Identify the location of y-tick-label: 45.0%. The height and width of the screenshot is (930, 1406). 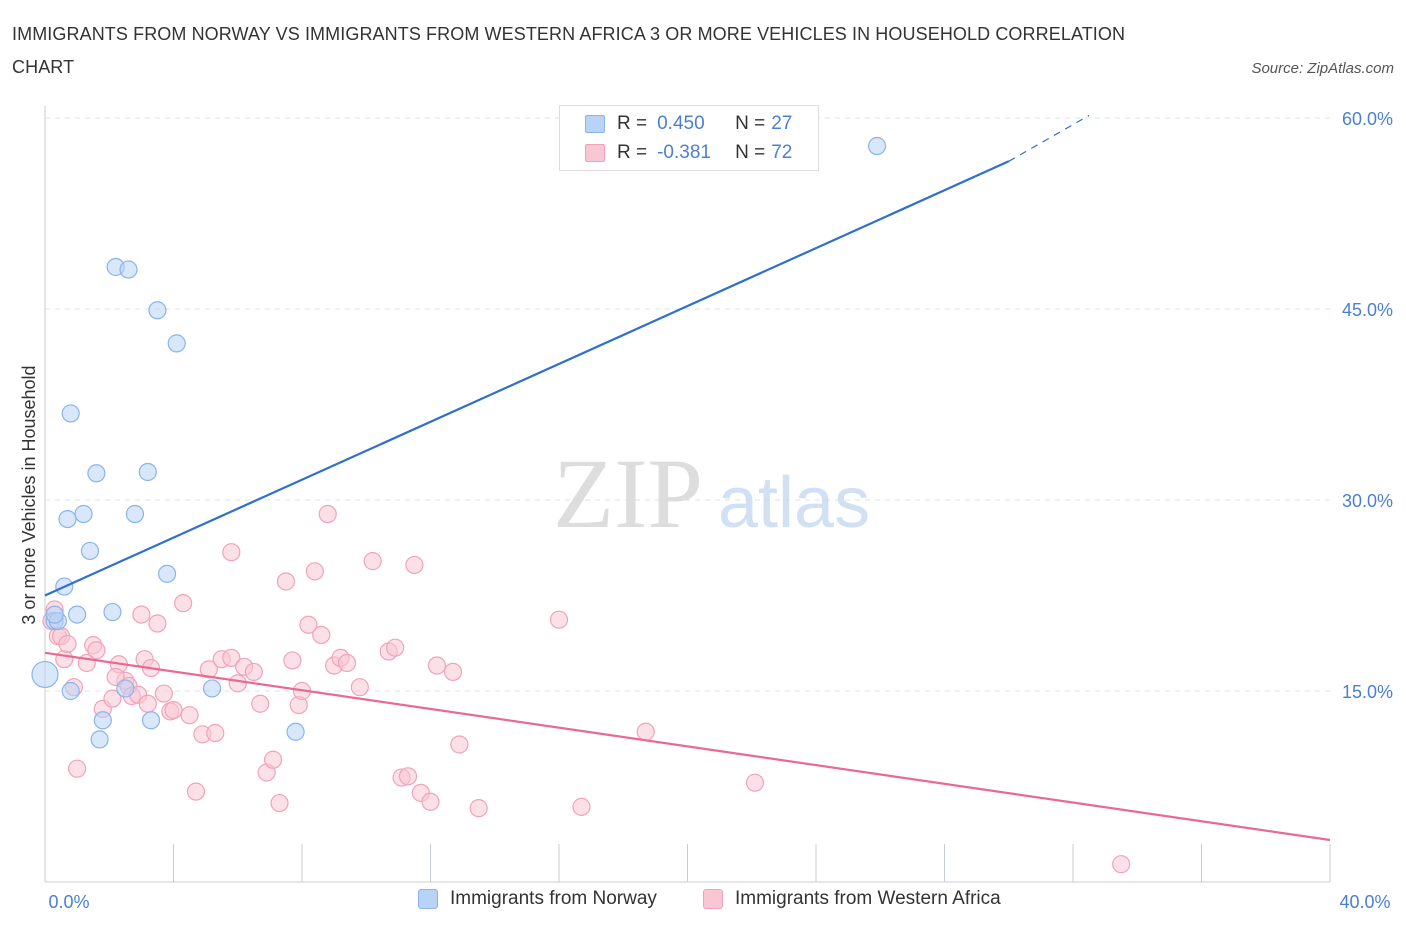
(1367, 310).